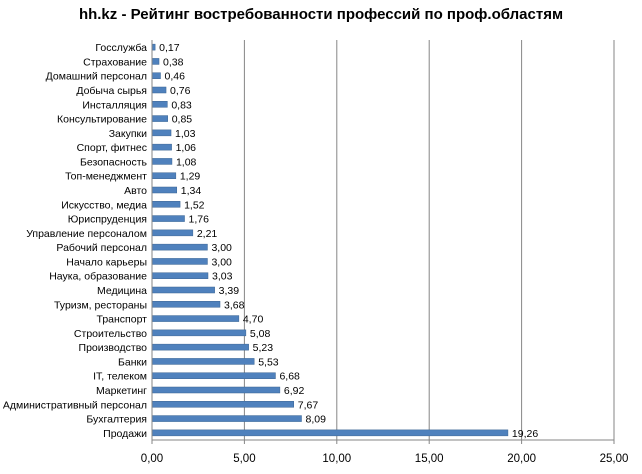 Image resolution: width=642 pixels, height=474 pixels. What do you see at coordinates (152, 459) in the screenshot?
I see `x-tick-label: 0,00` at bounding box center [152, 459].